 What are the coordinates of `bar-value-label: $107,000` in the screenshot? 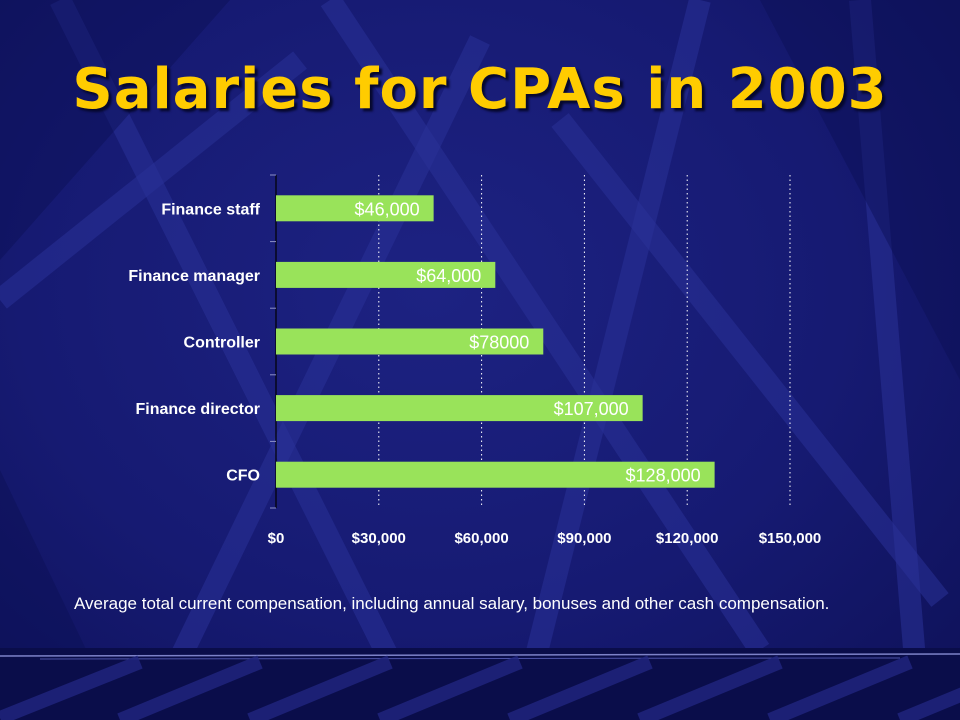 It's located at (591, 409).